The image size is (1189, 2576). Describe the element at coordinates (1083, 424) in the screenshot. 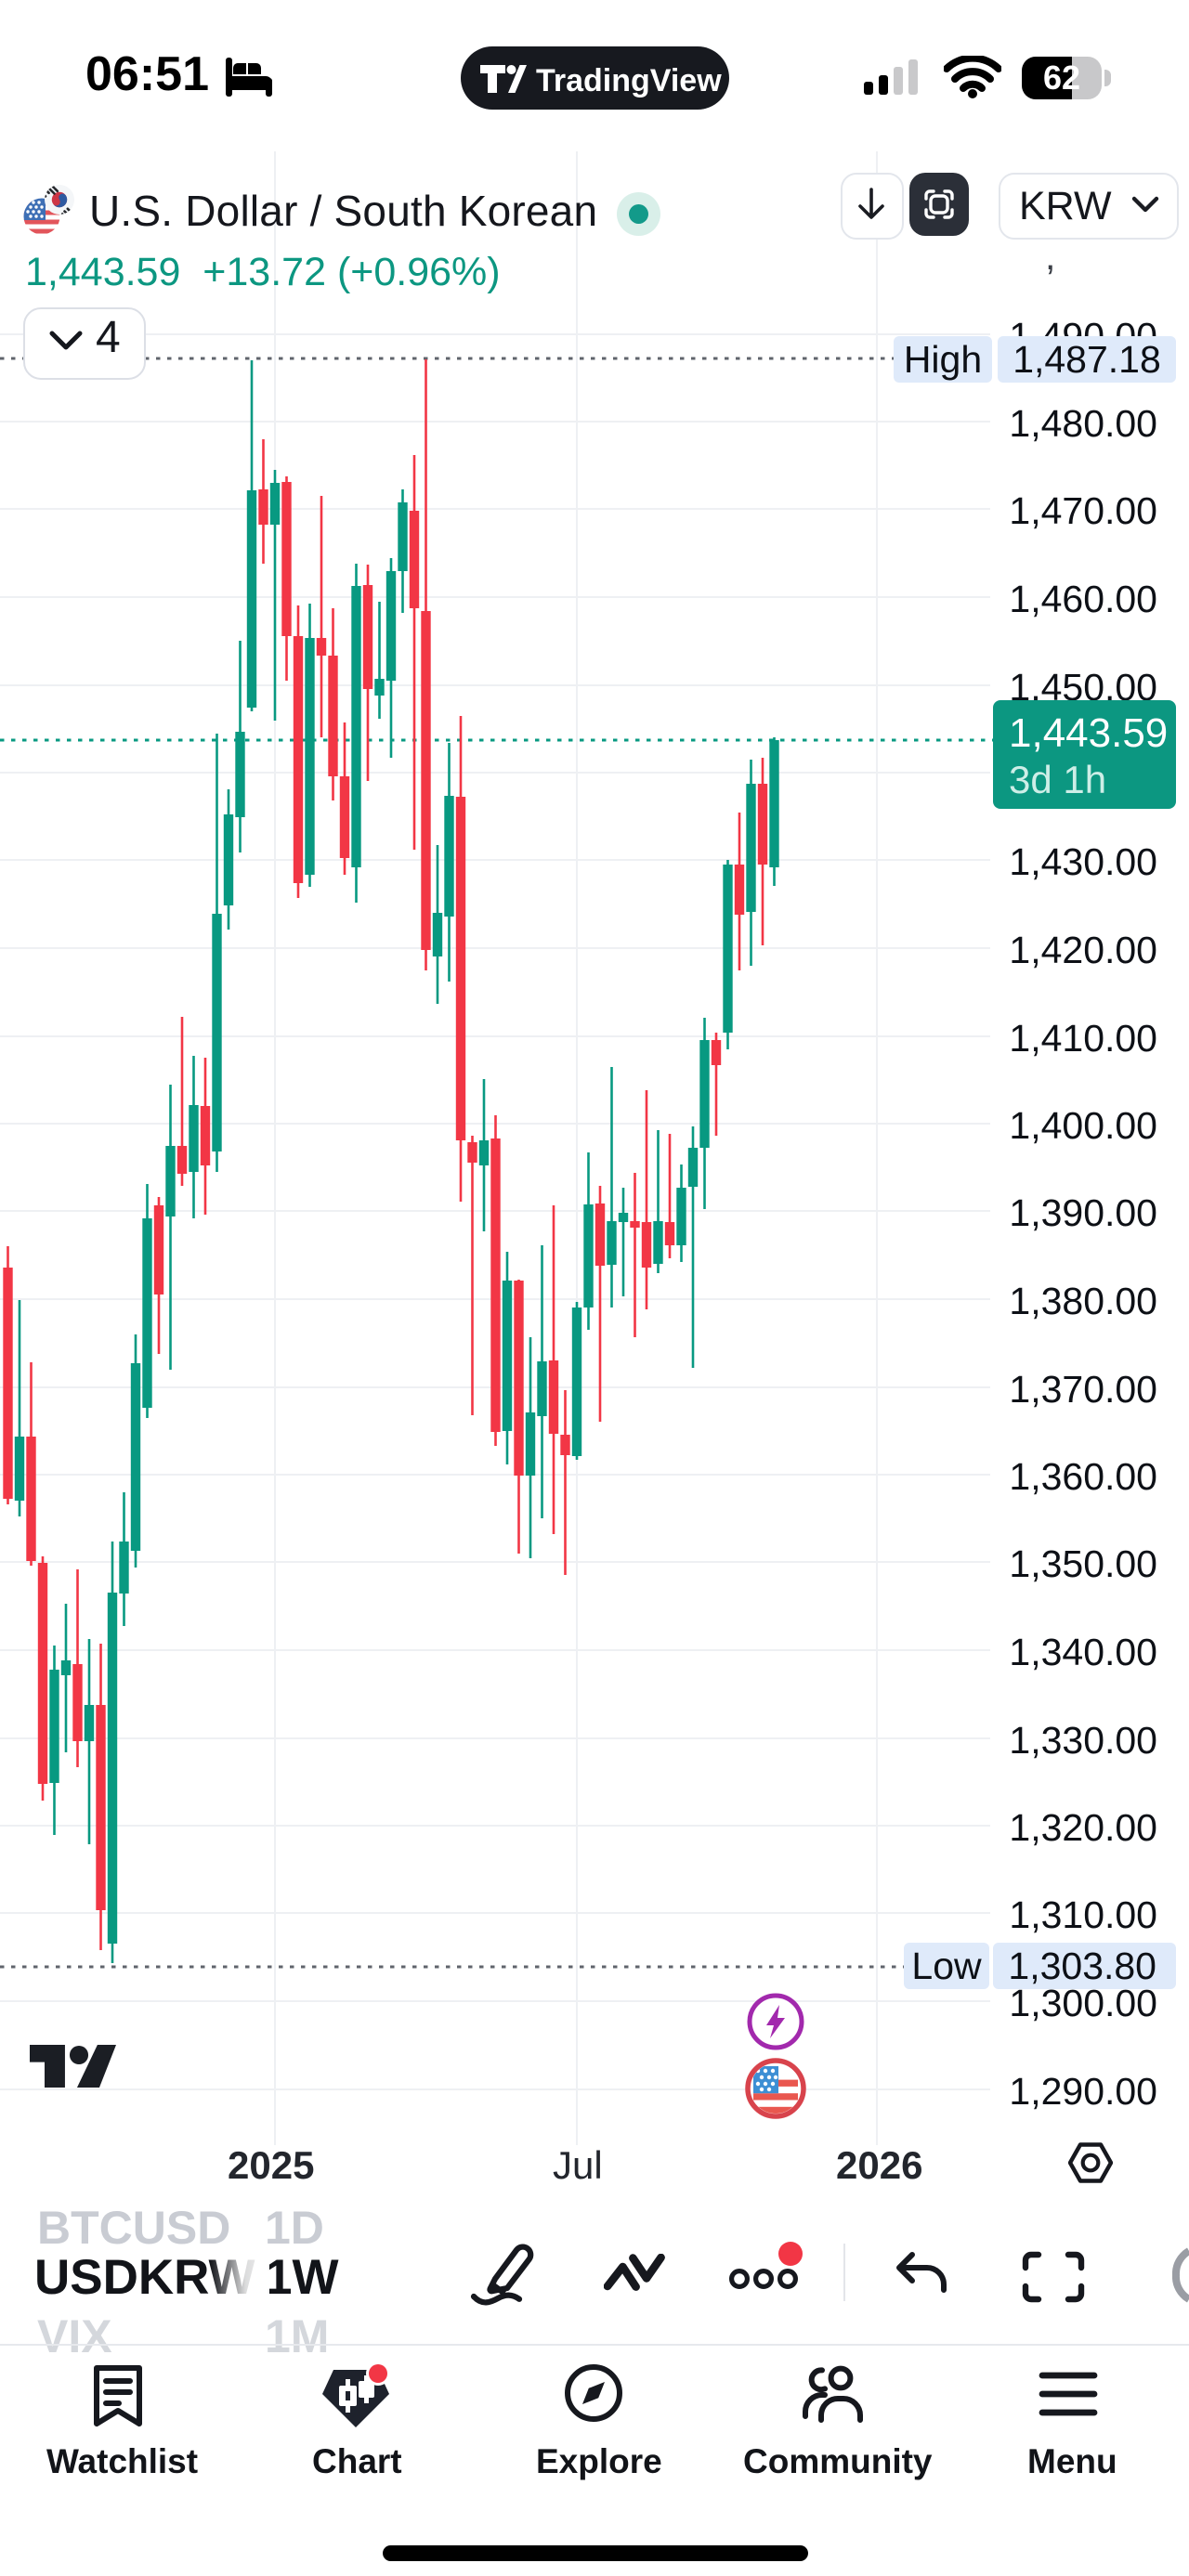

I see `svg-text: 1,480.00` at that location.